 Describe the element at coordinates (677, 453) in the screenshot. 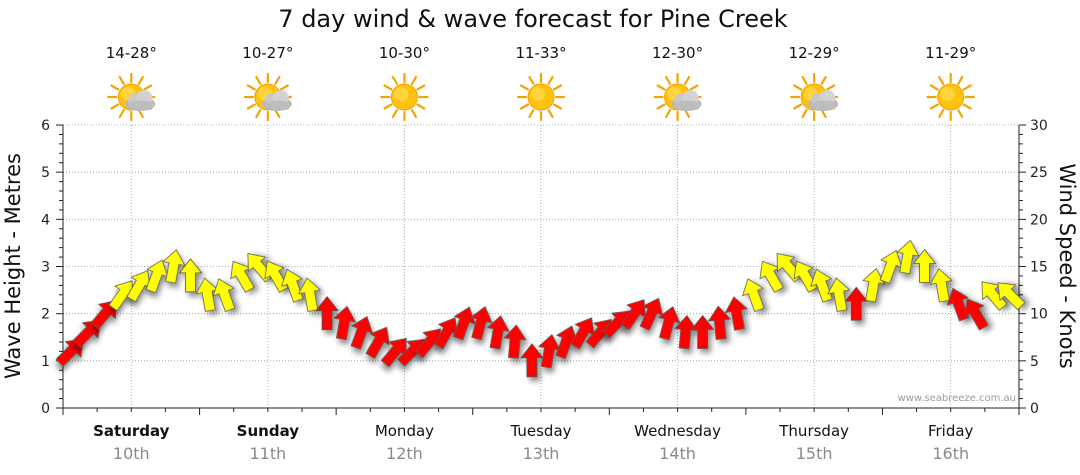

I see `day-date-label: 14th` at that location.